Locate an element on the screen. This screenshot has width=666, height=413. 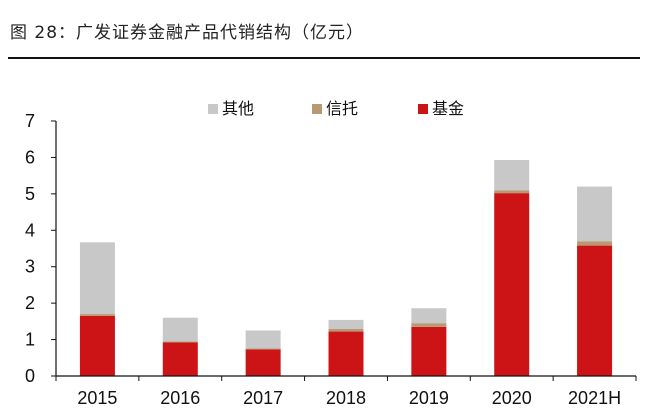
bar-其他-2021H is located at coordinates (595, 214).